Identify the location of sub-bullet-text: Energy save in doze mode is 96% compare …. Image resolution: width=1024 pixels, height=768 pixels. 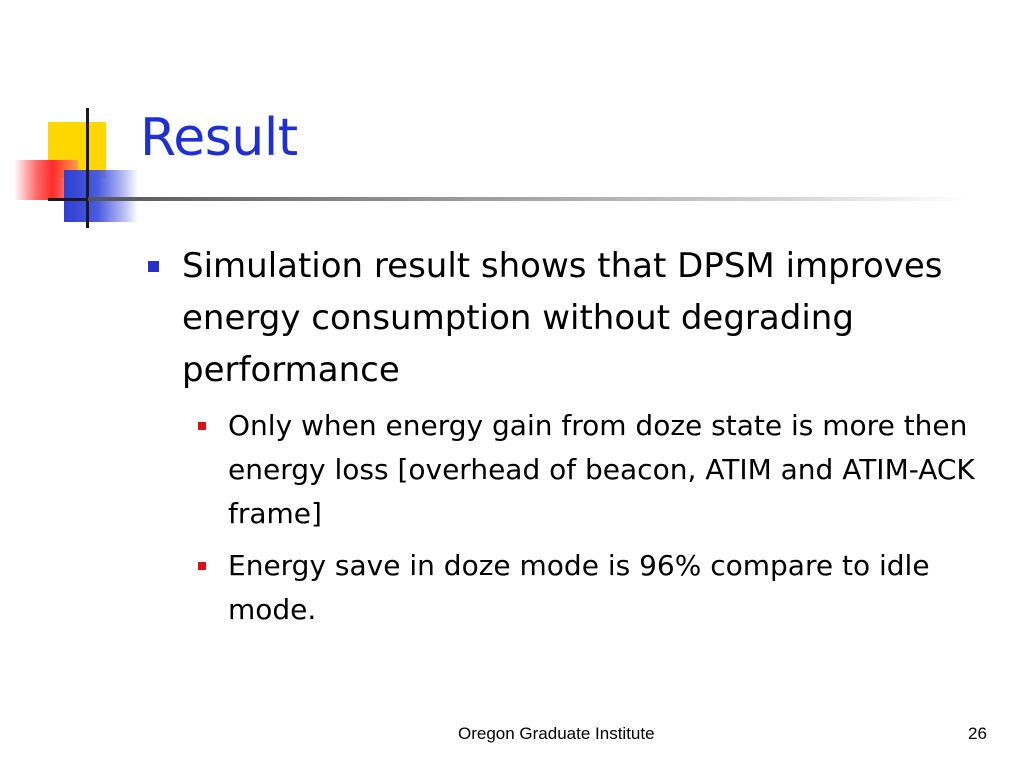
(579, 587).